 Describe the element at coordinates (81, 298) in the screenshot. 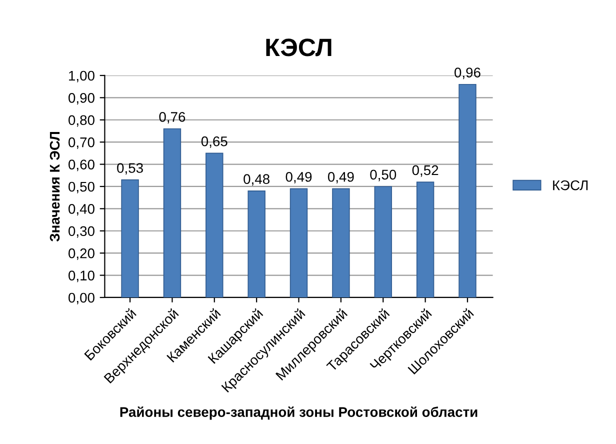

I see `y-tick-label: 0,00` at that location.